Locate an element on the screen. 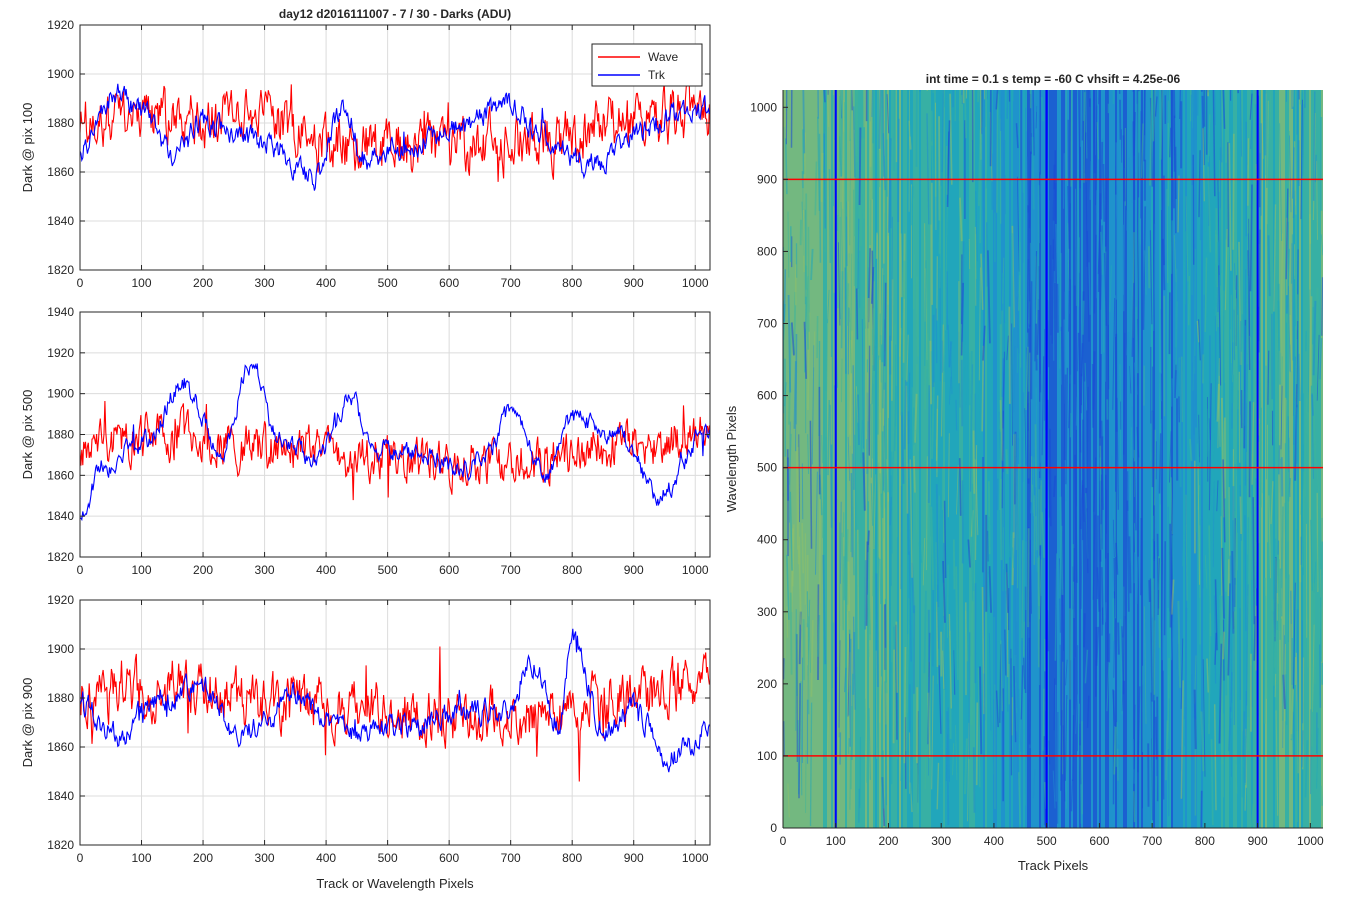  y-tick-label: 0 is located at coordinates (773, 828).